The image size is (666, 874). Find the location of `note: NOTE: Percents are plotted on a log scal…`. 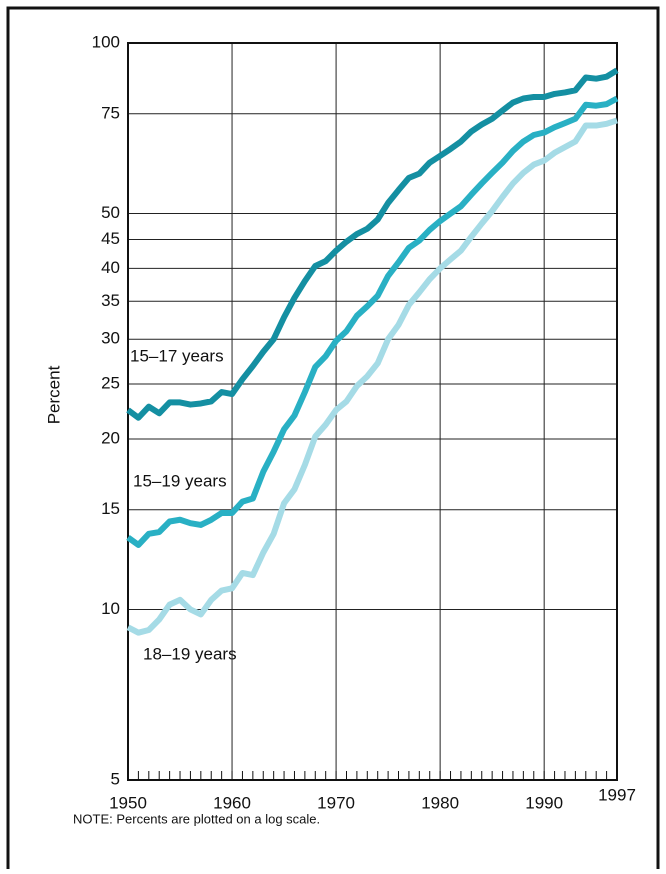

note: NOTE: Percents are plotted on a log scal… is located at coordinates (196, 818).